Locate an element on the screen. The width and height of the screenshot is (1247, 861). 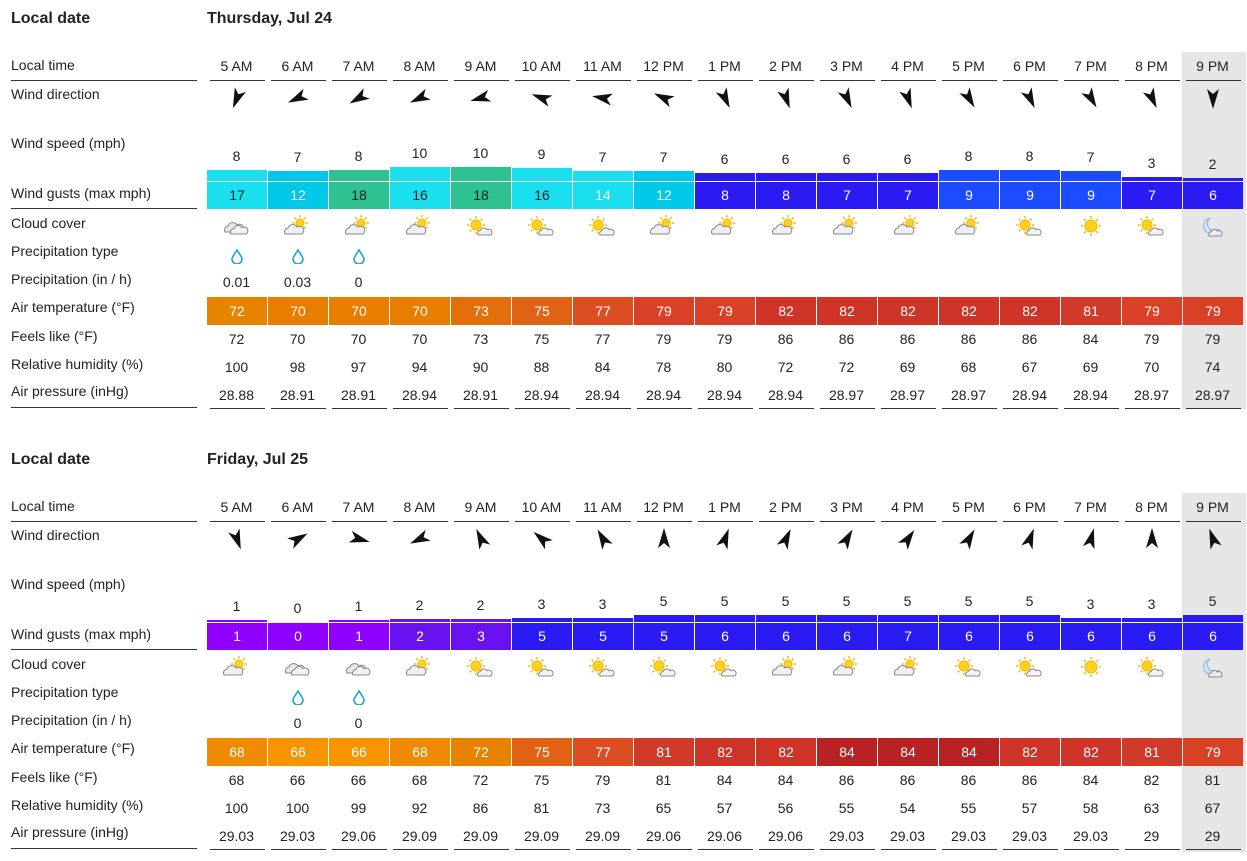
air-pressure-value: 29.09 is located at coordinates (541, 836).